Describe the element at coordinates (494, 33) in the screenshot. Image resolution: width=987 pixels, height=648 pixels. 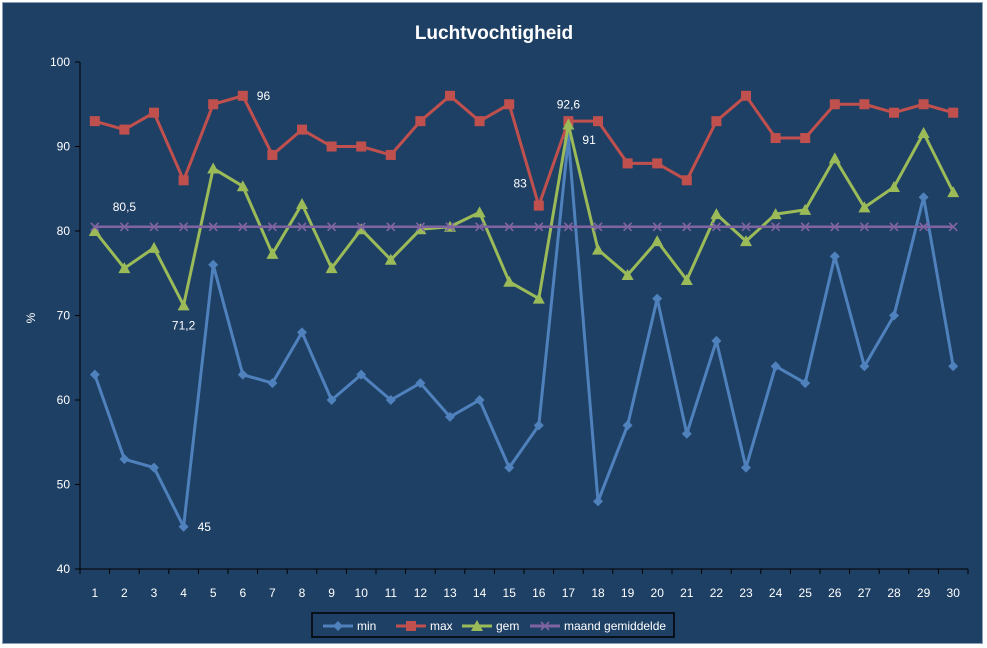
I see `chart-title: Luchtvochtigheid` at that location.